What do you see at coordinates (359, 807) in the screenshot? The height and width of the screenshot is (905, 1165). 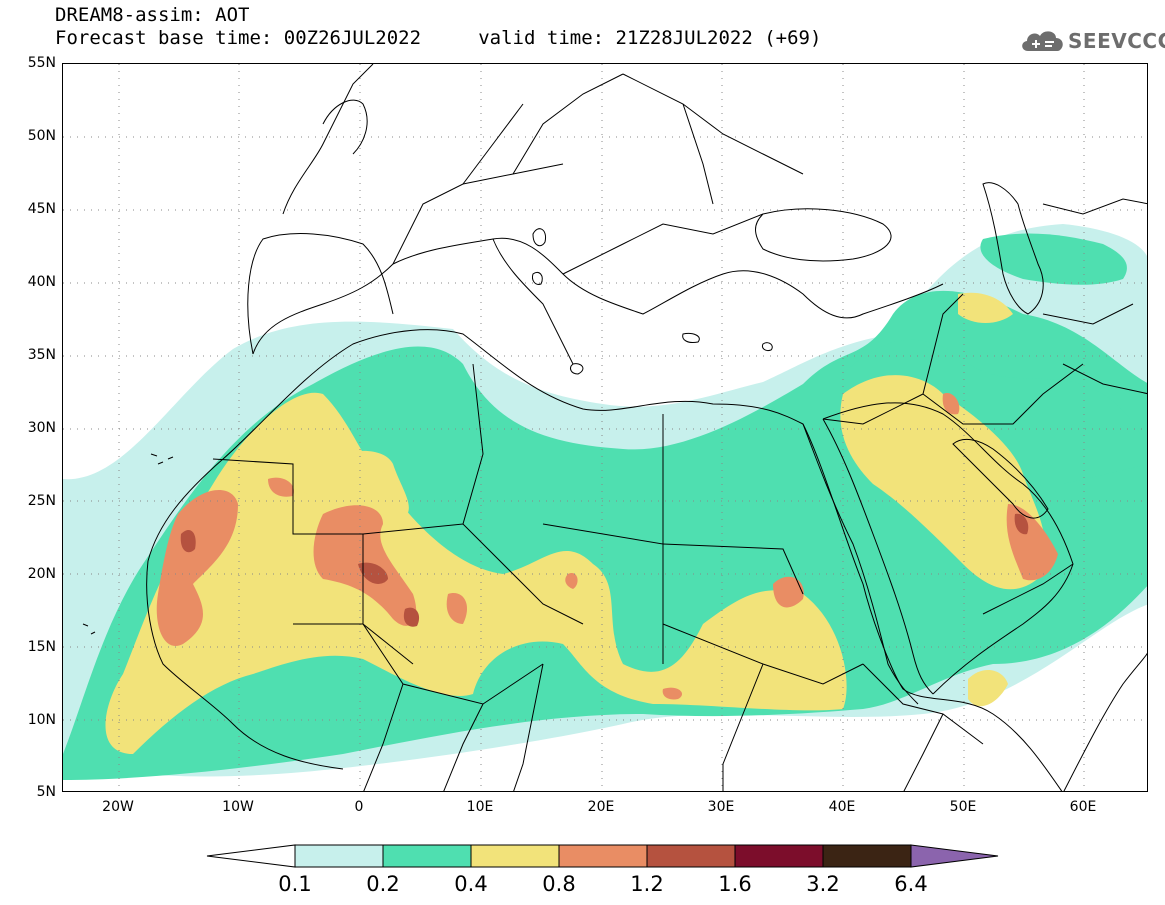 I see `lon-label-0: 0` at bounding box center [359, 807].